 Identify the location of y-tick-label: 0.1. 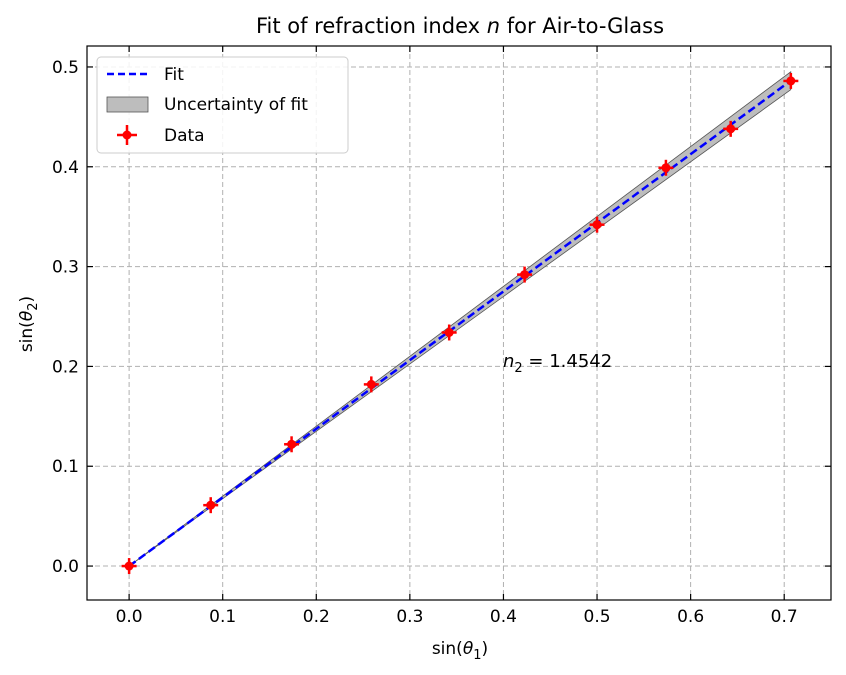
(65, 467).